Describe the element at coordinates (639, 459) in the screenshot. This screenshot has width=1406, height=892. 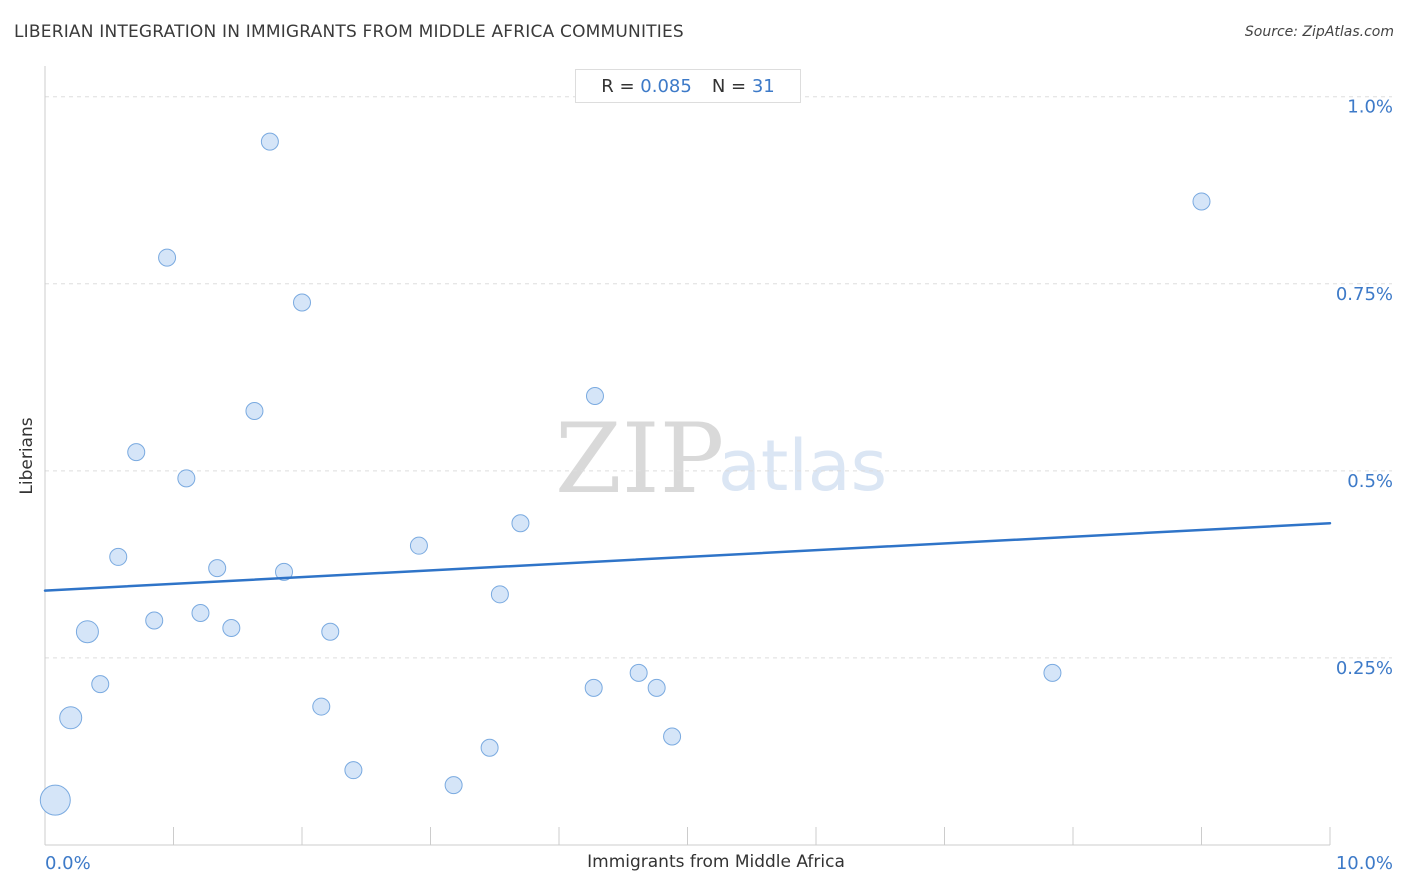
I see `watermark-zip: ZIP` at that location.